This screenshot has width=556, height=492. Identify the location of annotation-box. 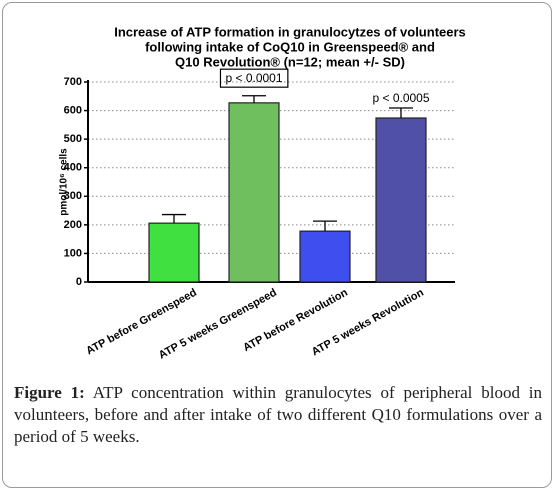
(254, 78).